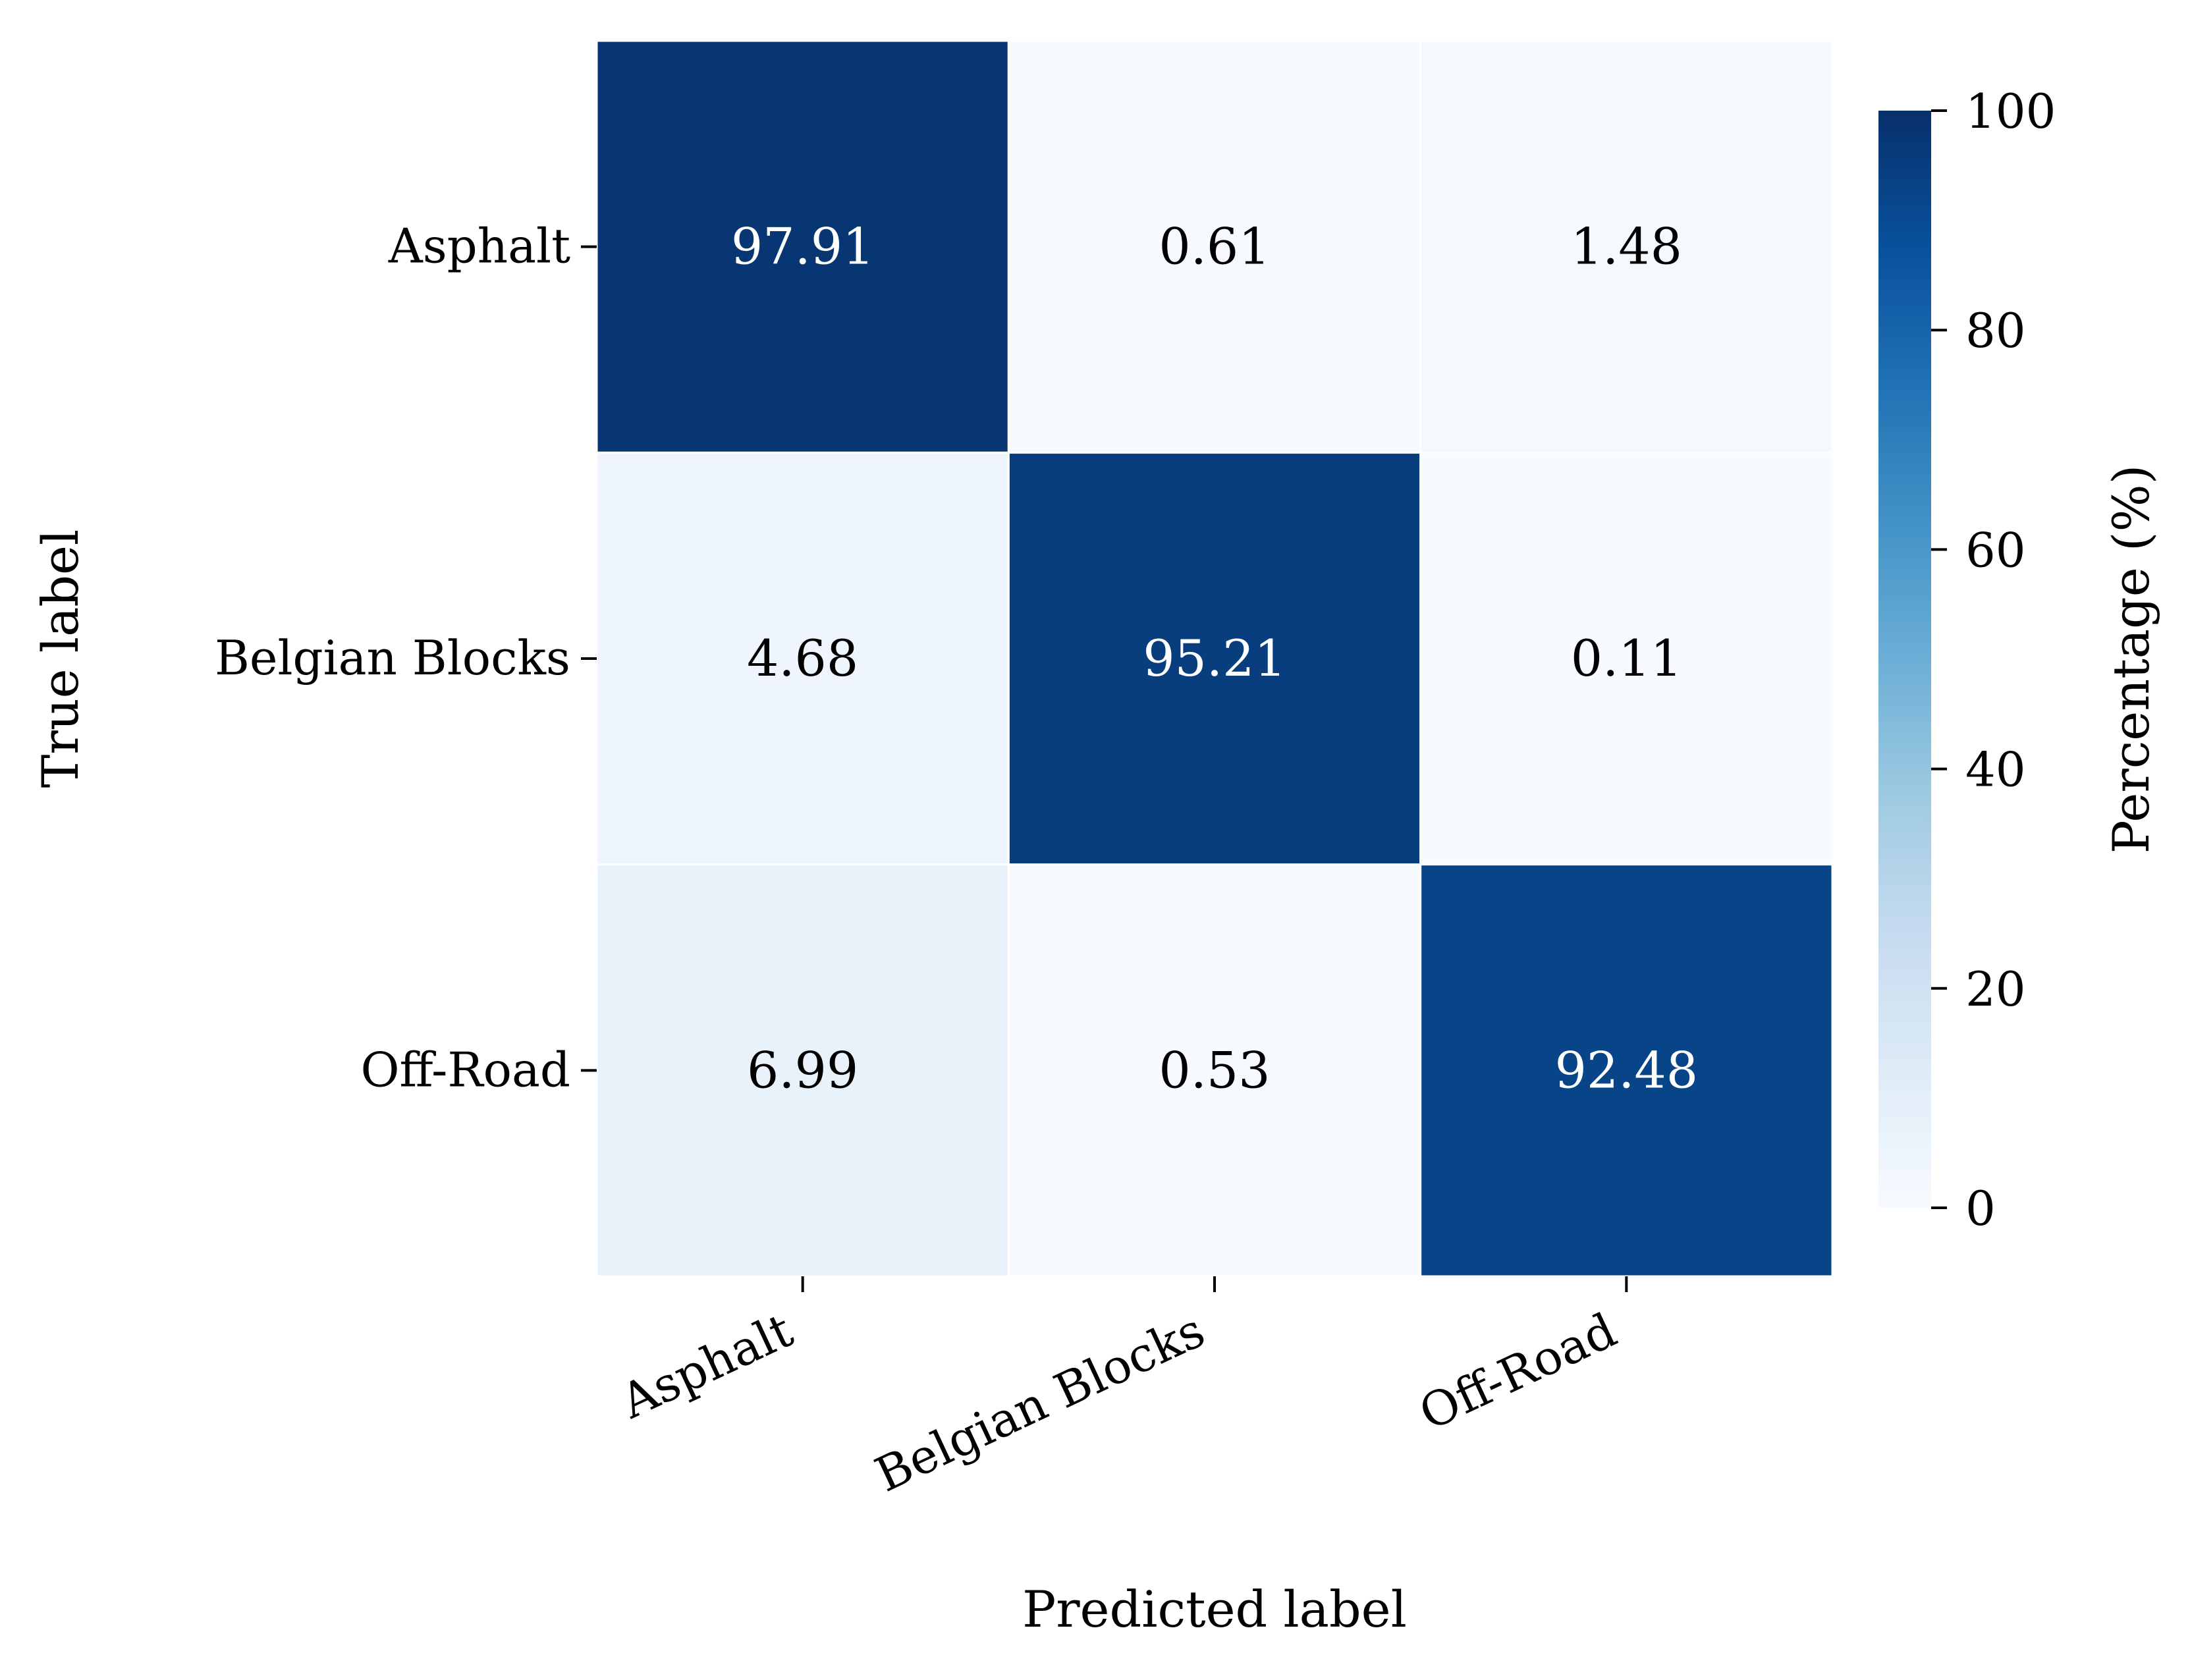 The width and height of the screenshot is (2190, 1680). What do you see at coordinates (465, 1069) in the screenshot?
I see `y-tick-label: Off-Road` at bounding box center [465, 1069].